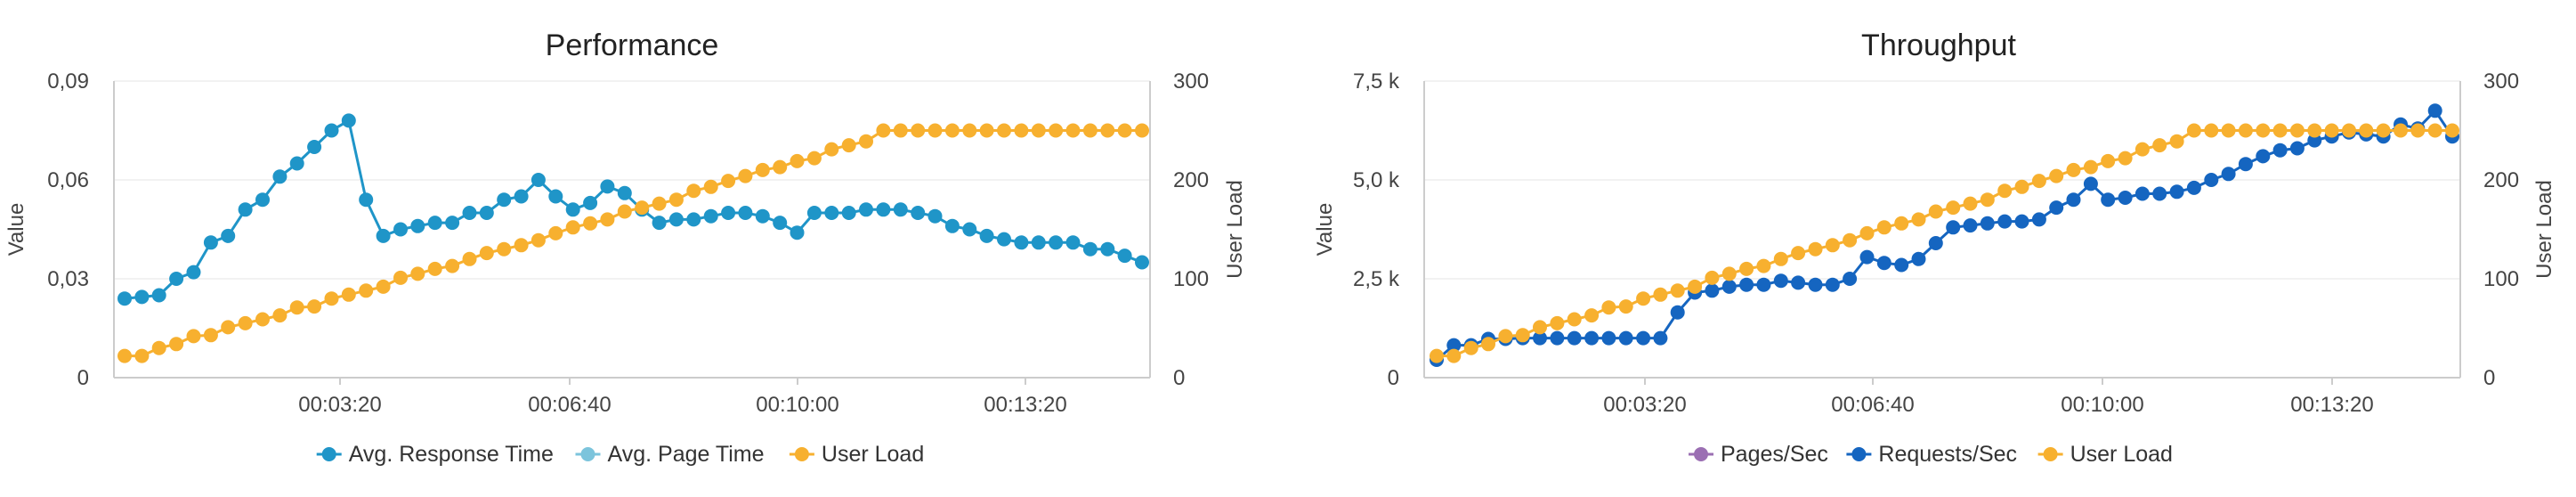 This screenshot has width=2576, height=497. What do you see at coordinates (632, 45) in the screenshot?
I see `chart-title: Performance` at bounding box center [632, 45].